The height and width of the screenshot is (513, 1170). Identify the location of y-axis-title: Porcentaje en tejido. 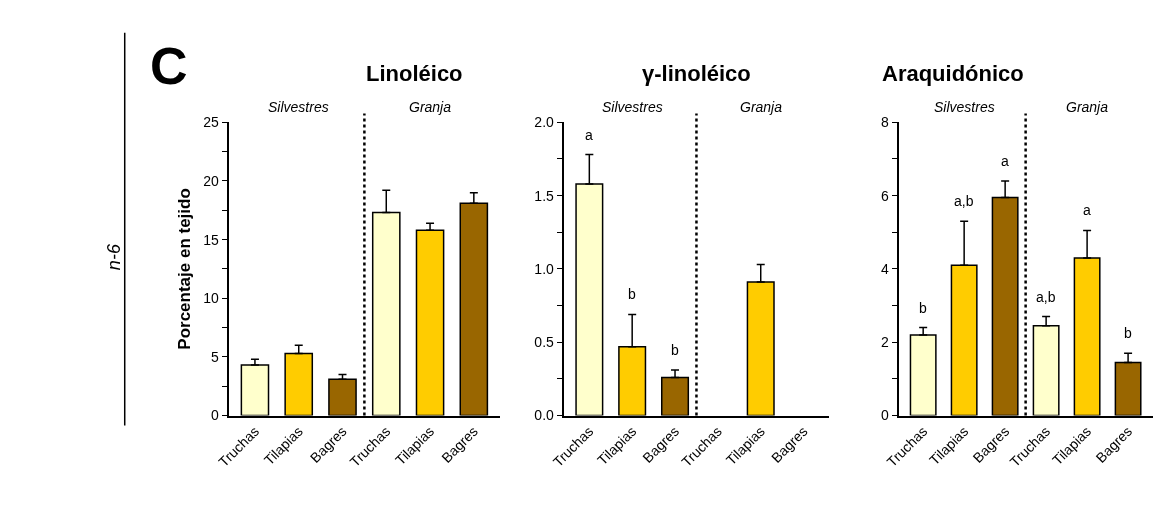
(185, 269).